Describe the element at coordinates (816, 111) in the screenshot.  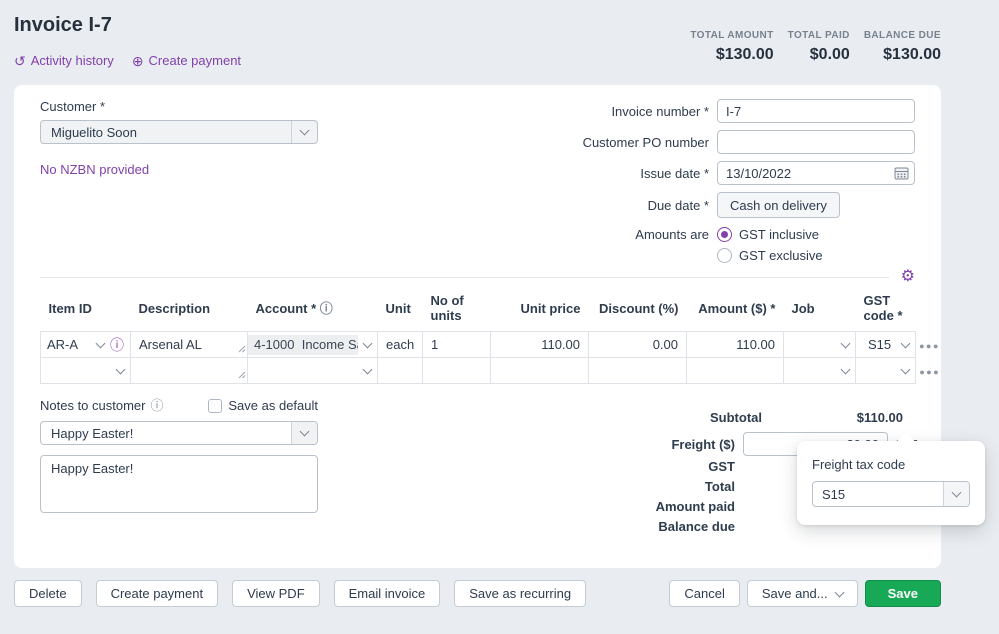
I see `invoice-number-input` at that location.